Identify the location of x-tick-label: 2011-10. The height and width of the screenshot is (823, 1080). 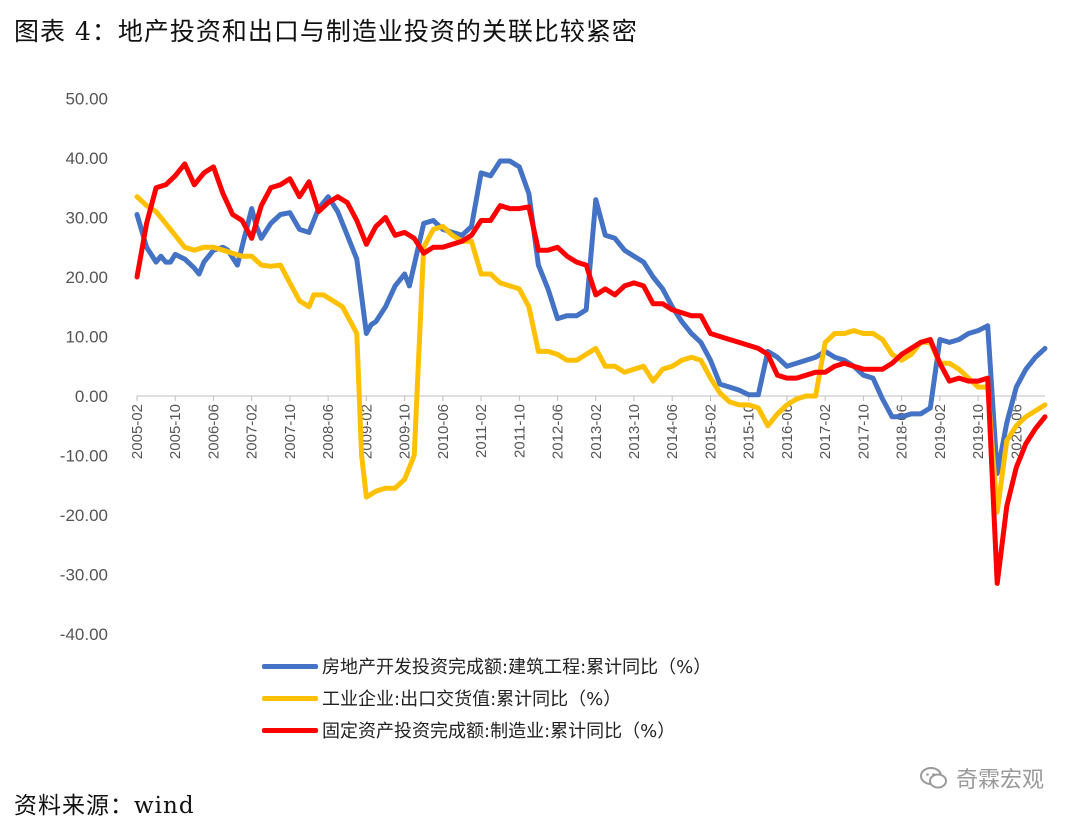
(519, 431).